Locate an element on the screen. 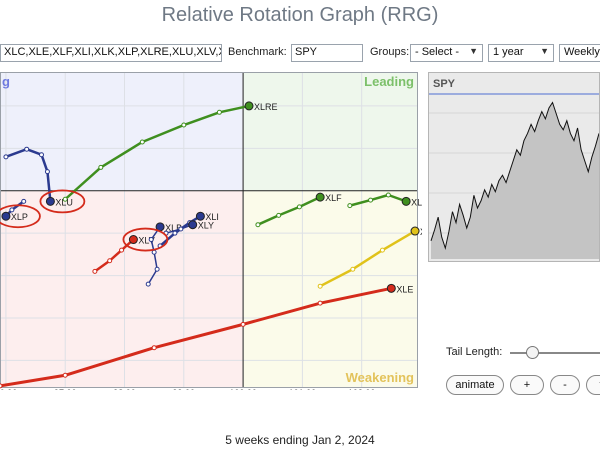 This screenshot has width=600, height=450. tail-length-label: Tail Length: is located at coordinates (474, 352).